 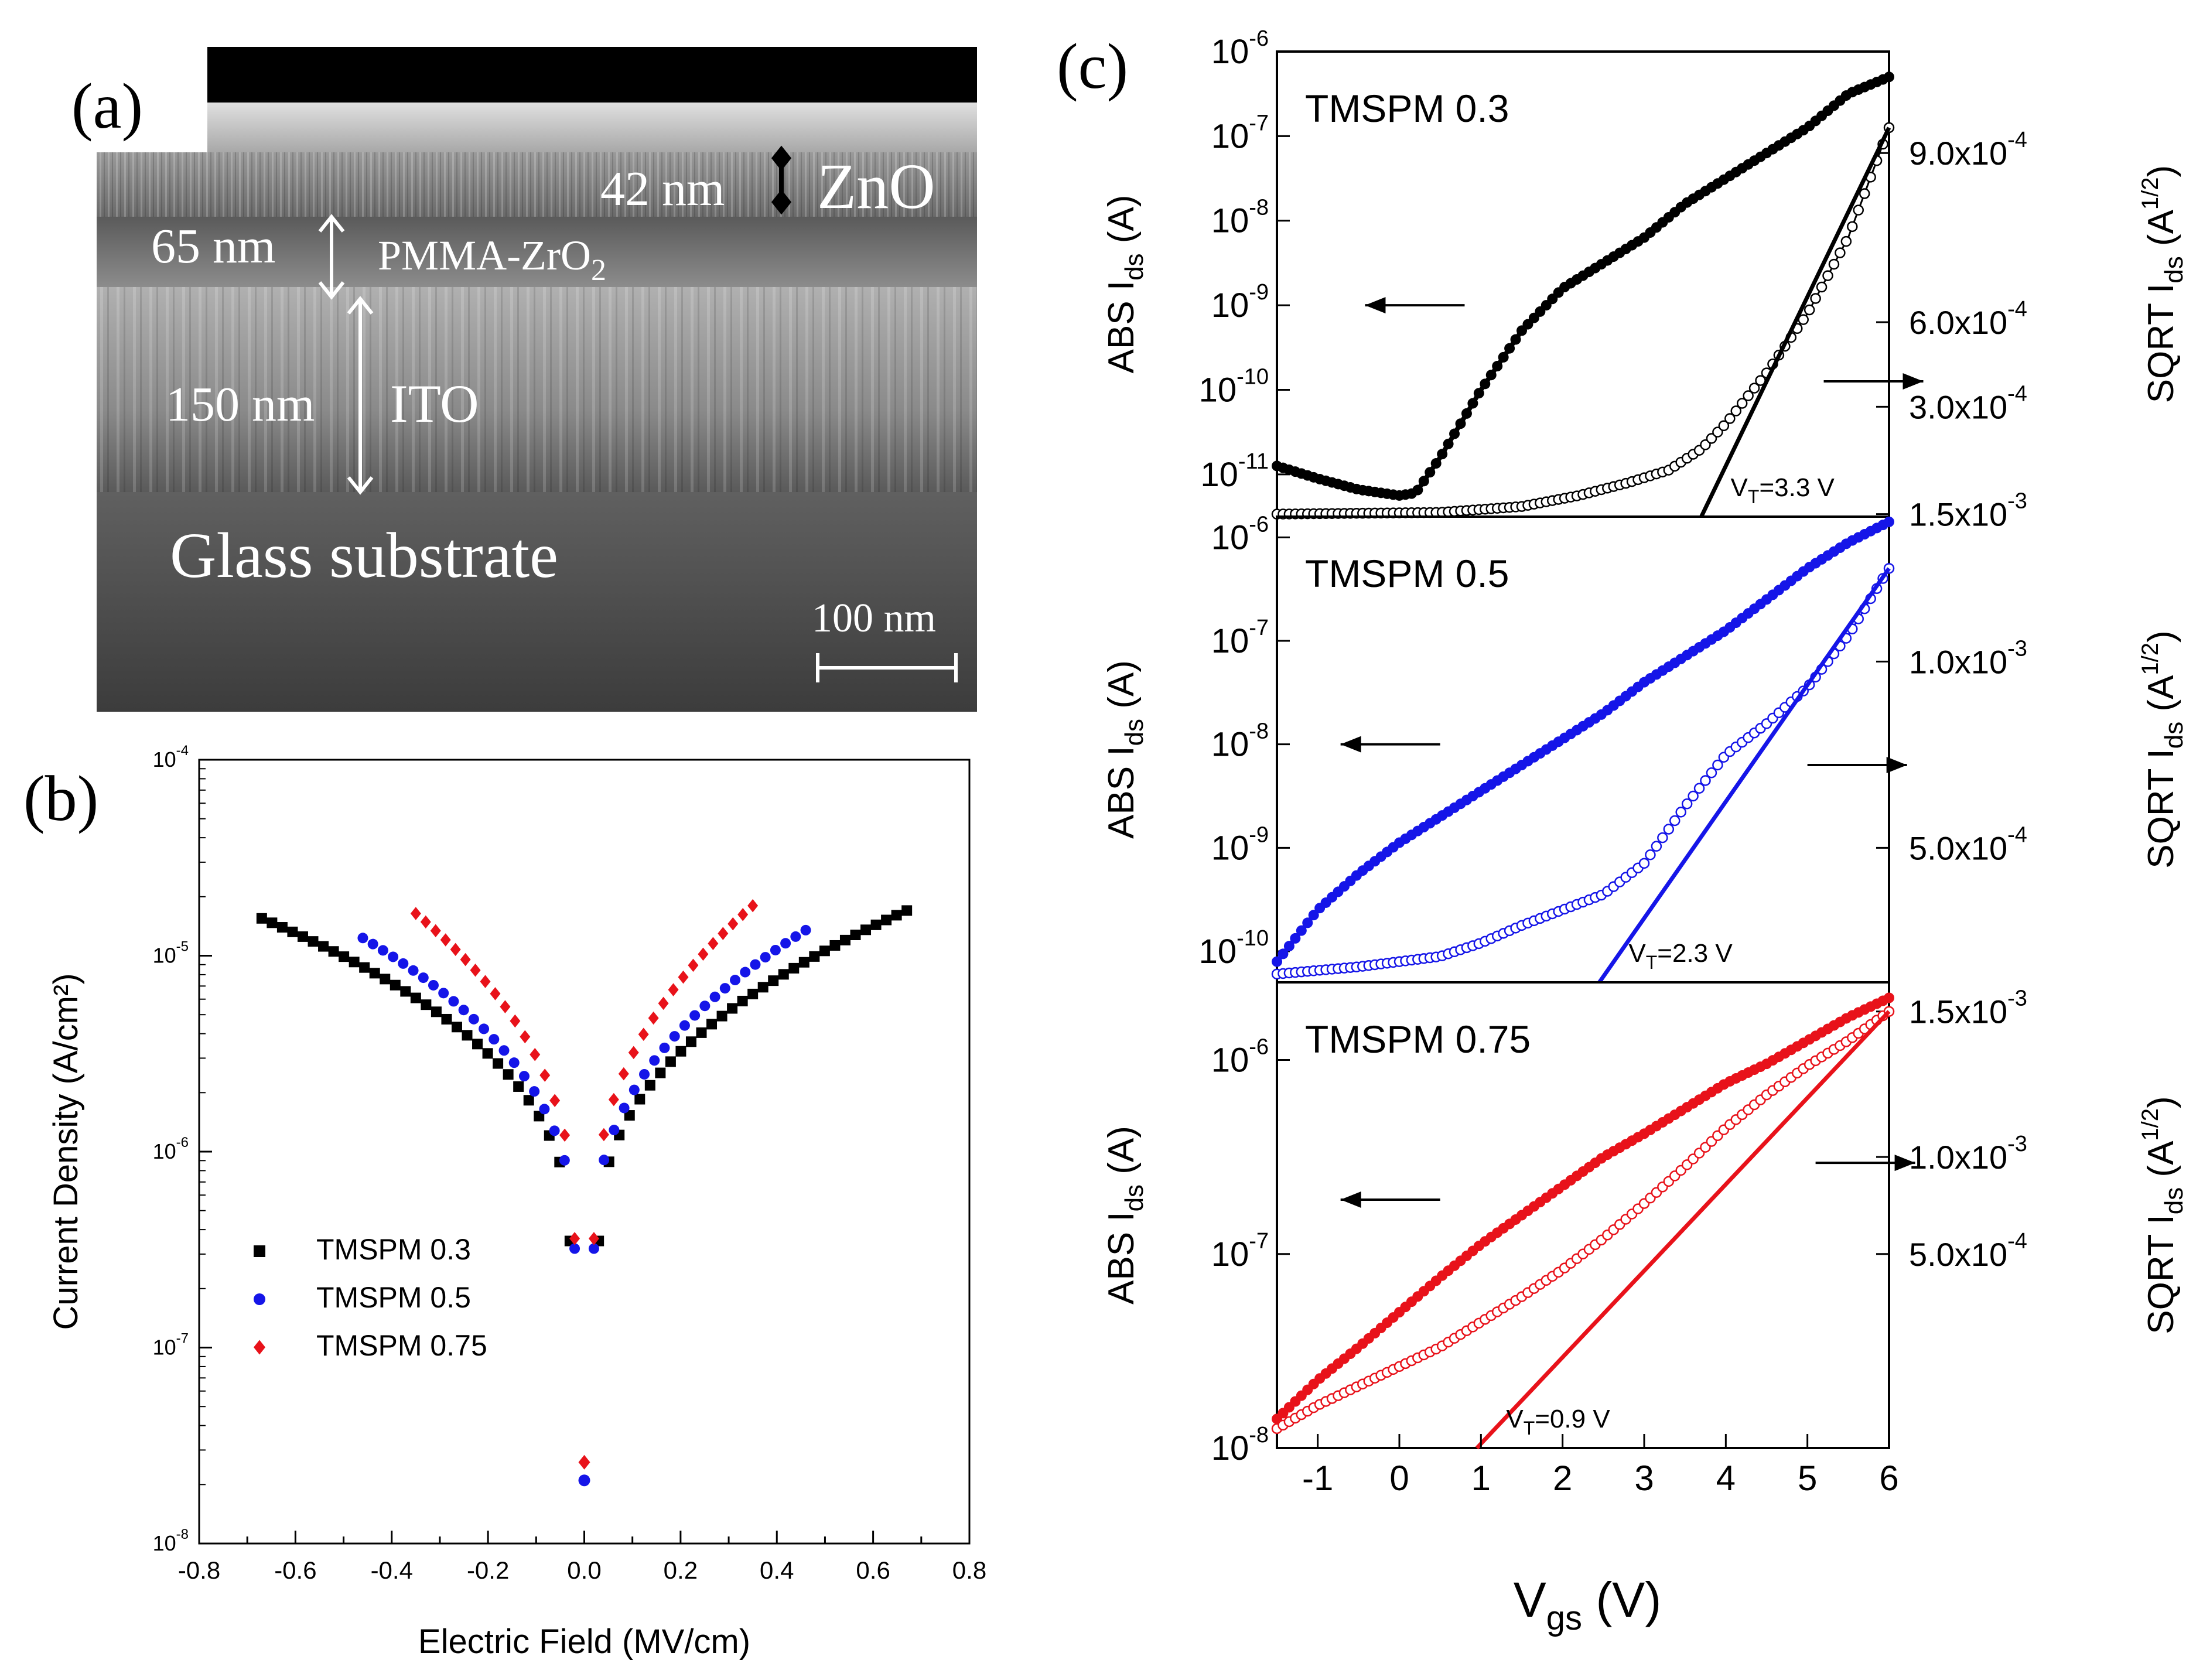 I want to click on thickness-arrows, so click(x=638, y=448).